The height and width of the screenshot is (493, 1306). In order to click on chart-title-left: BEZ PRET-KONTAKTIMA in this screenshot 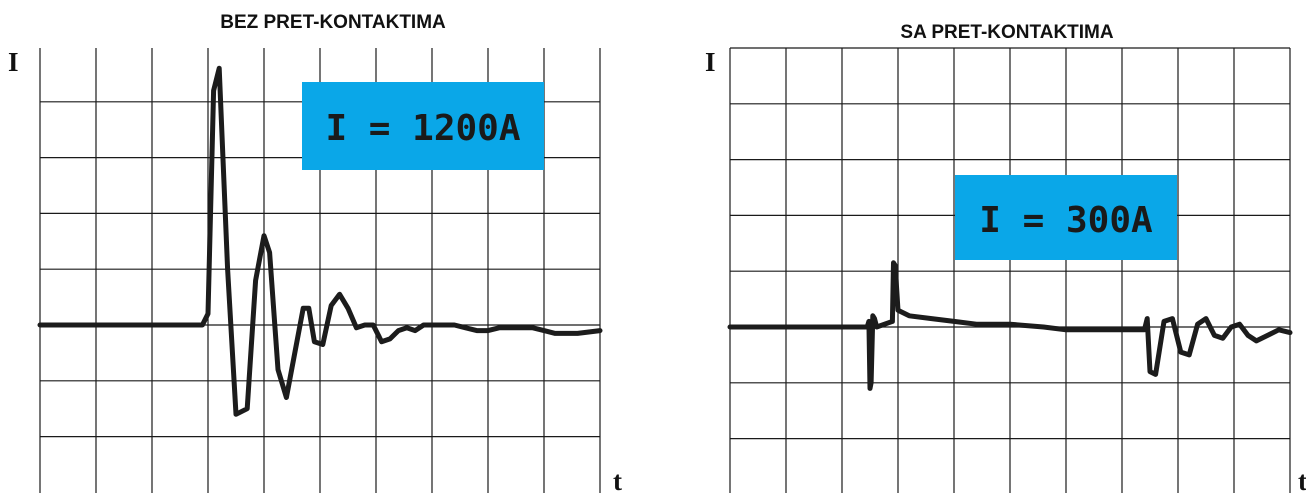, I will do `click(333, 22)`.